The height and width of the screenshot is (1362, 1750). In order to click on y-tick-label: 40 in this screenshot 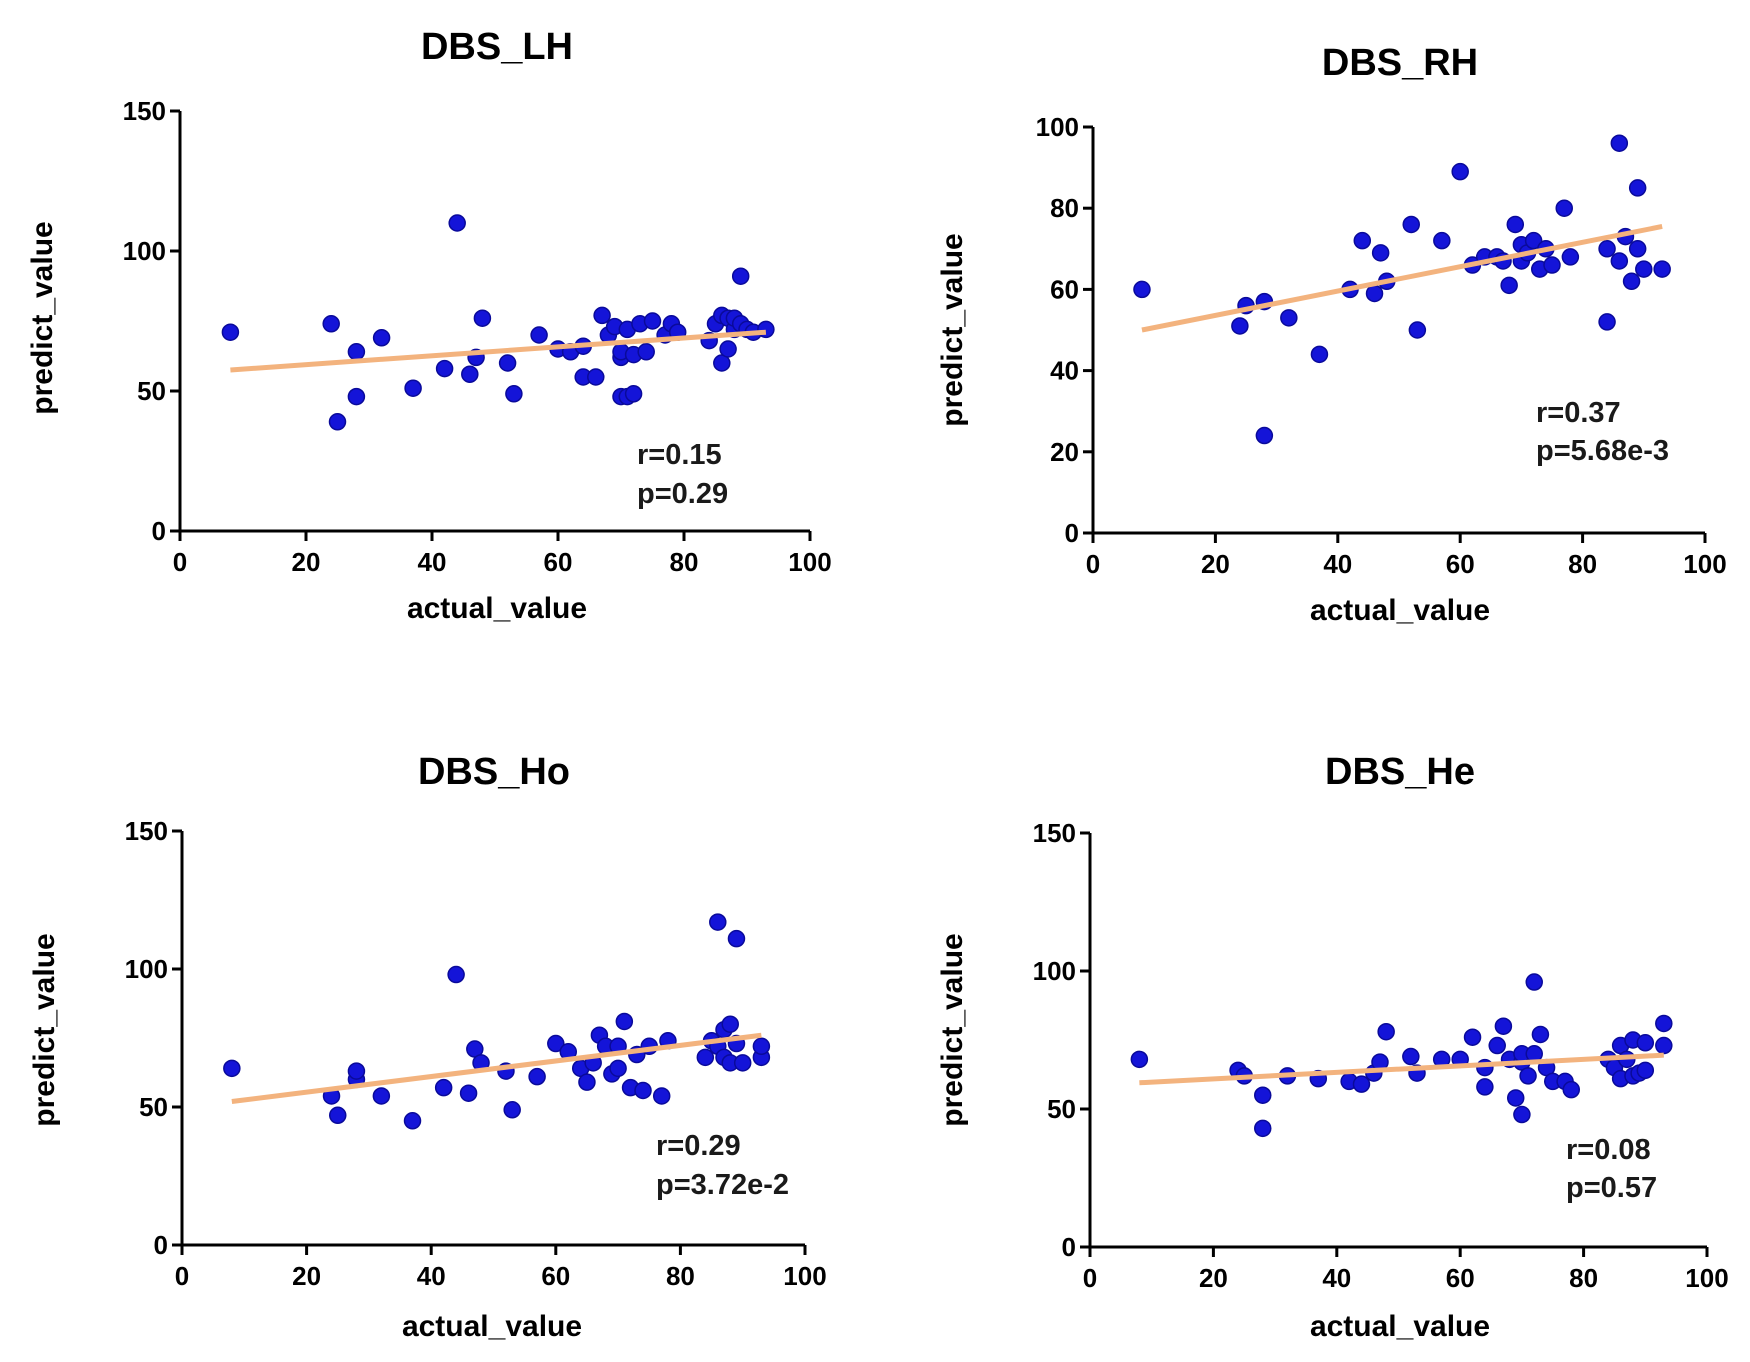, I will do `click(1064, 371)`.